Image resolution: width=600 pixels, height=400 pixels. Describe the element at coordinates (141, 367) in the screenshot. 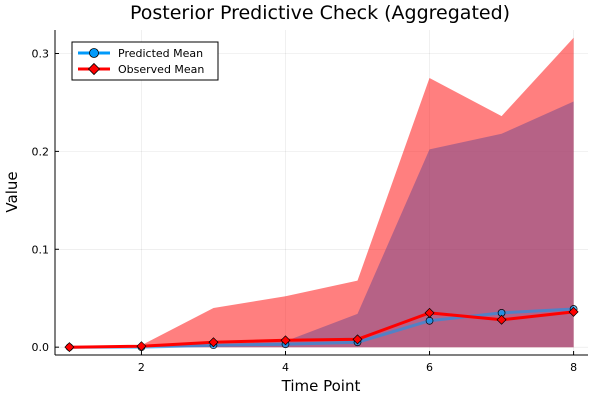

I see `x-tick-label: 2` at that location.